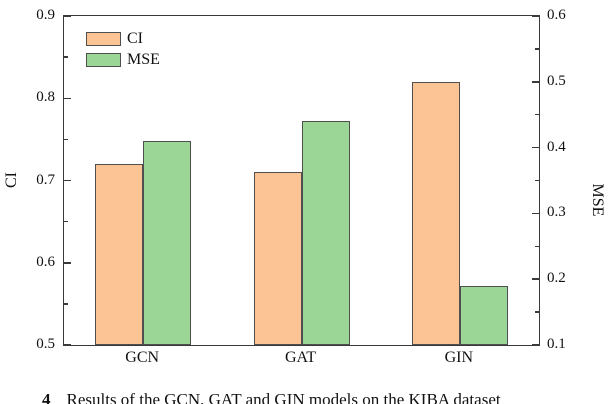 This screenshot has height=404, width=616. Describe the element at coordinates (45, 344) in the screenshot. I see `tick-label-left-axis: 0.5` at that location.